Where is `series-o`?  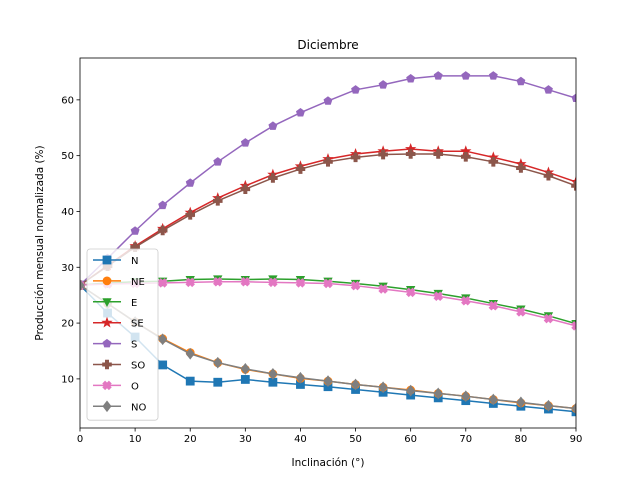
series-o is located at coordinates (328, 304).